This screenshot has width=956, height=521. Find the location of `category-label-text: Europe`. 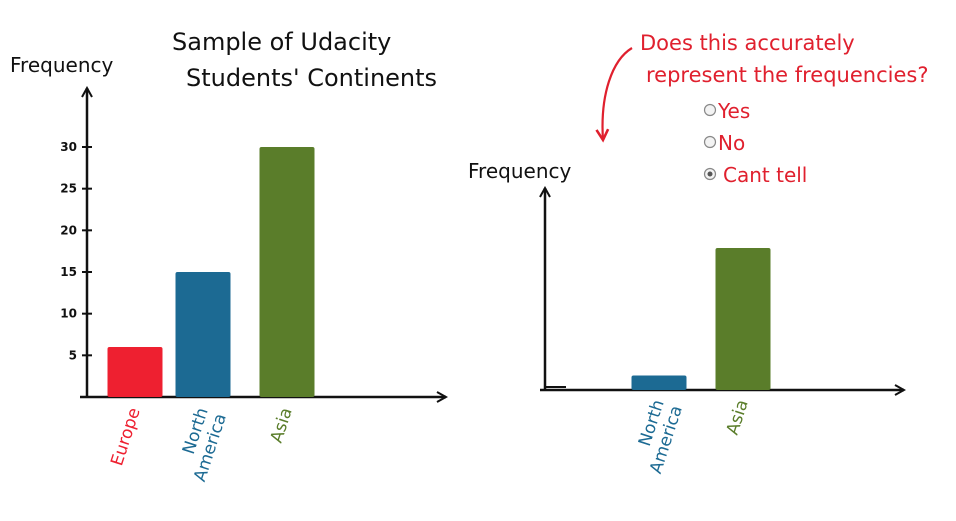

category-label-text: Europe is located at coordinates (125, 436).